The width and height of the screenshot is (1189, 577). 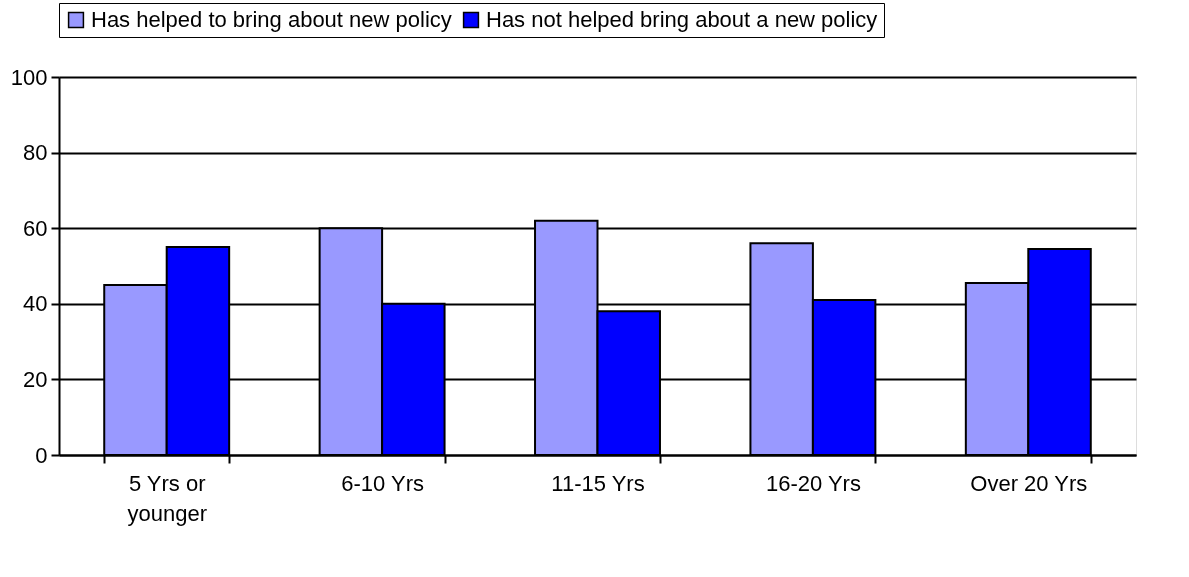 What do you see at coordinates (598, 483) in the screenshot?
I see `x-tick-label: 11-15 Yrs` at bounding box center [598, 483].